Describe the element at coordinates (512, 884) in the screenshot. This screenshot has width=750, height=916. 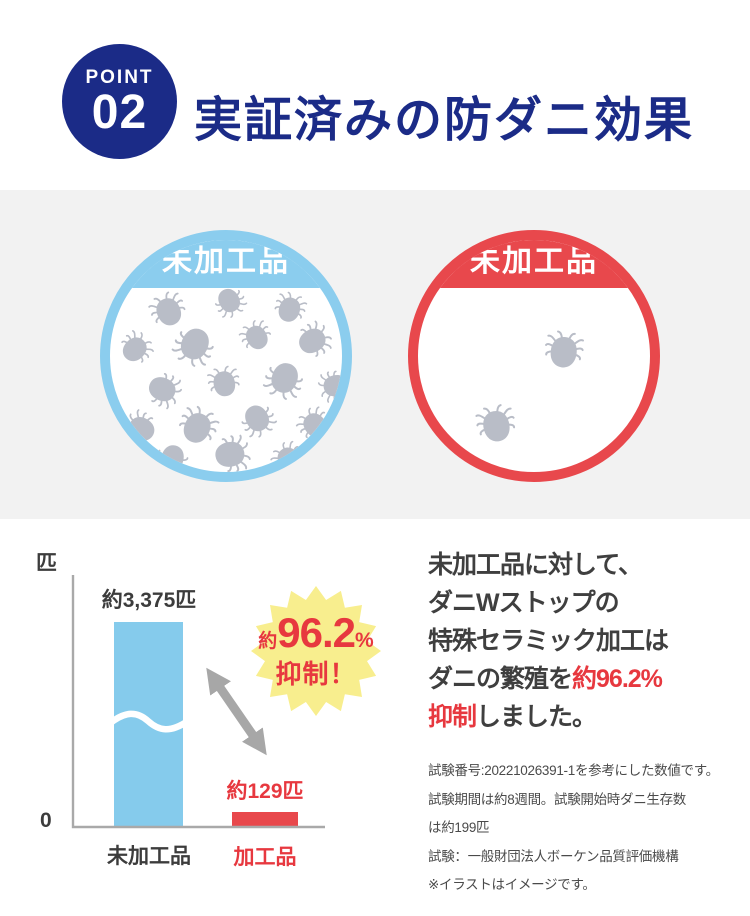
I see `footnote-line: ※イラストはイメージです。` at that location.